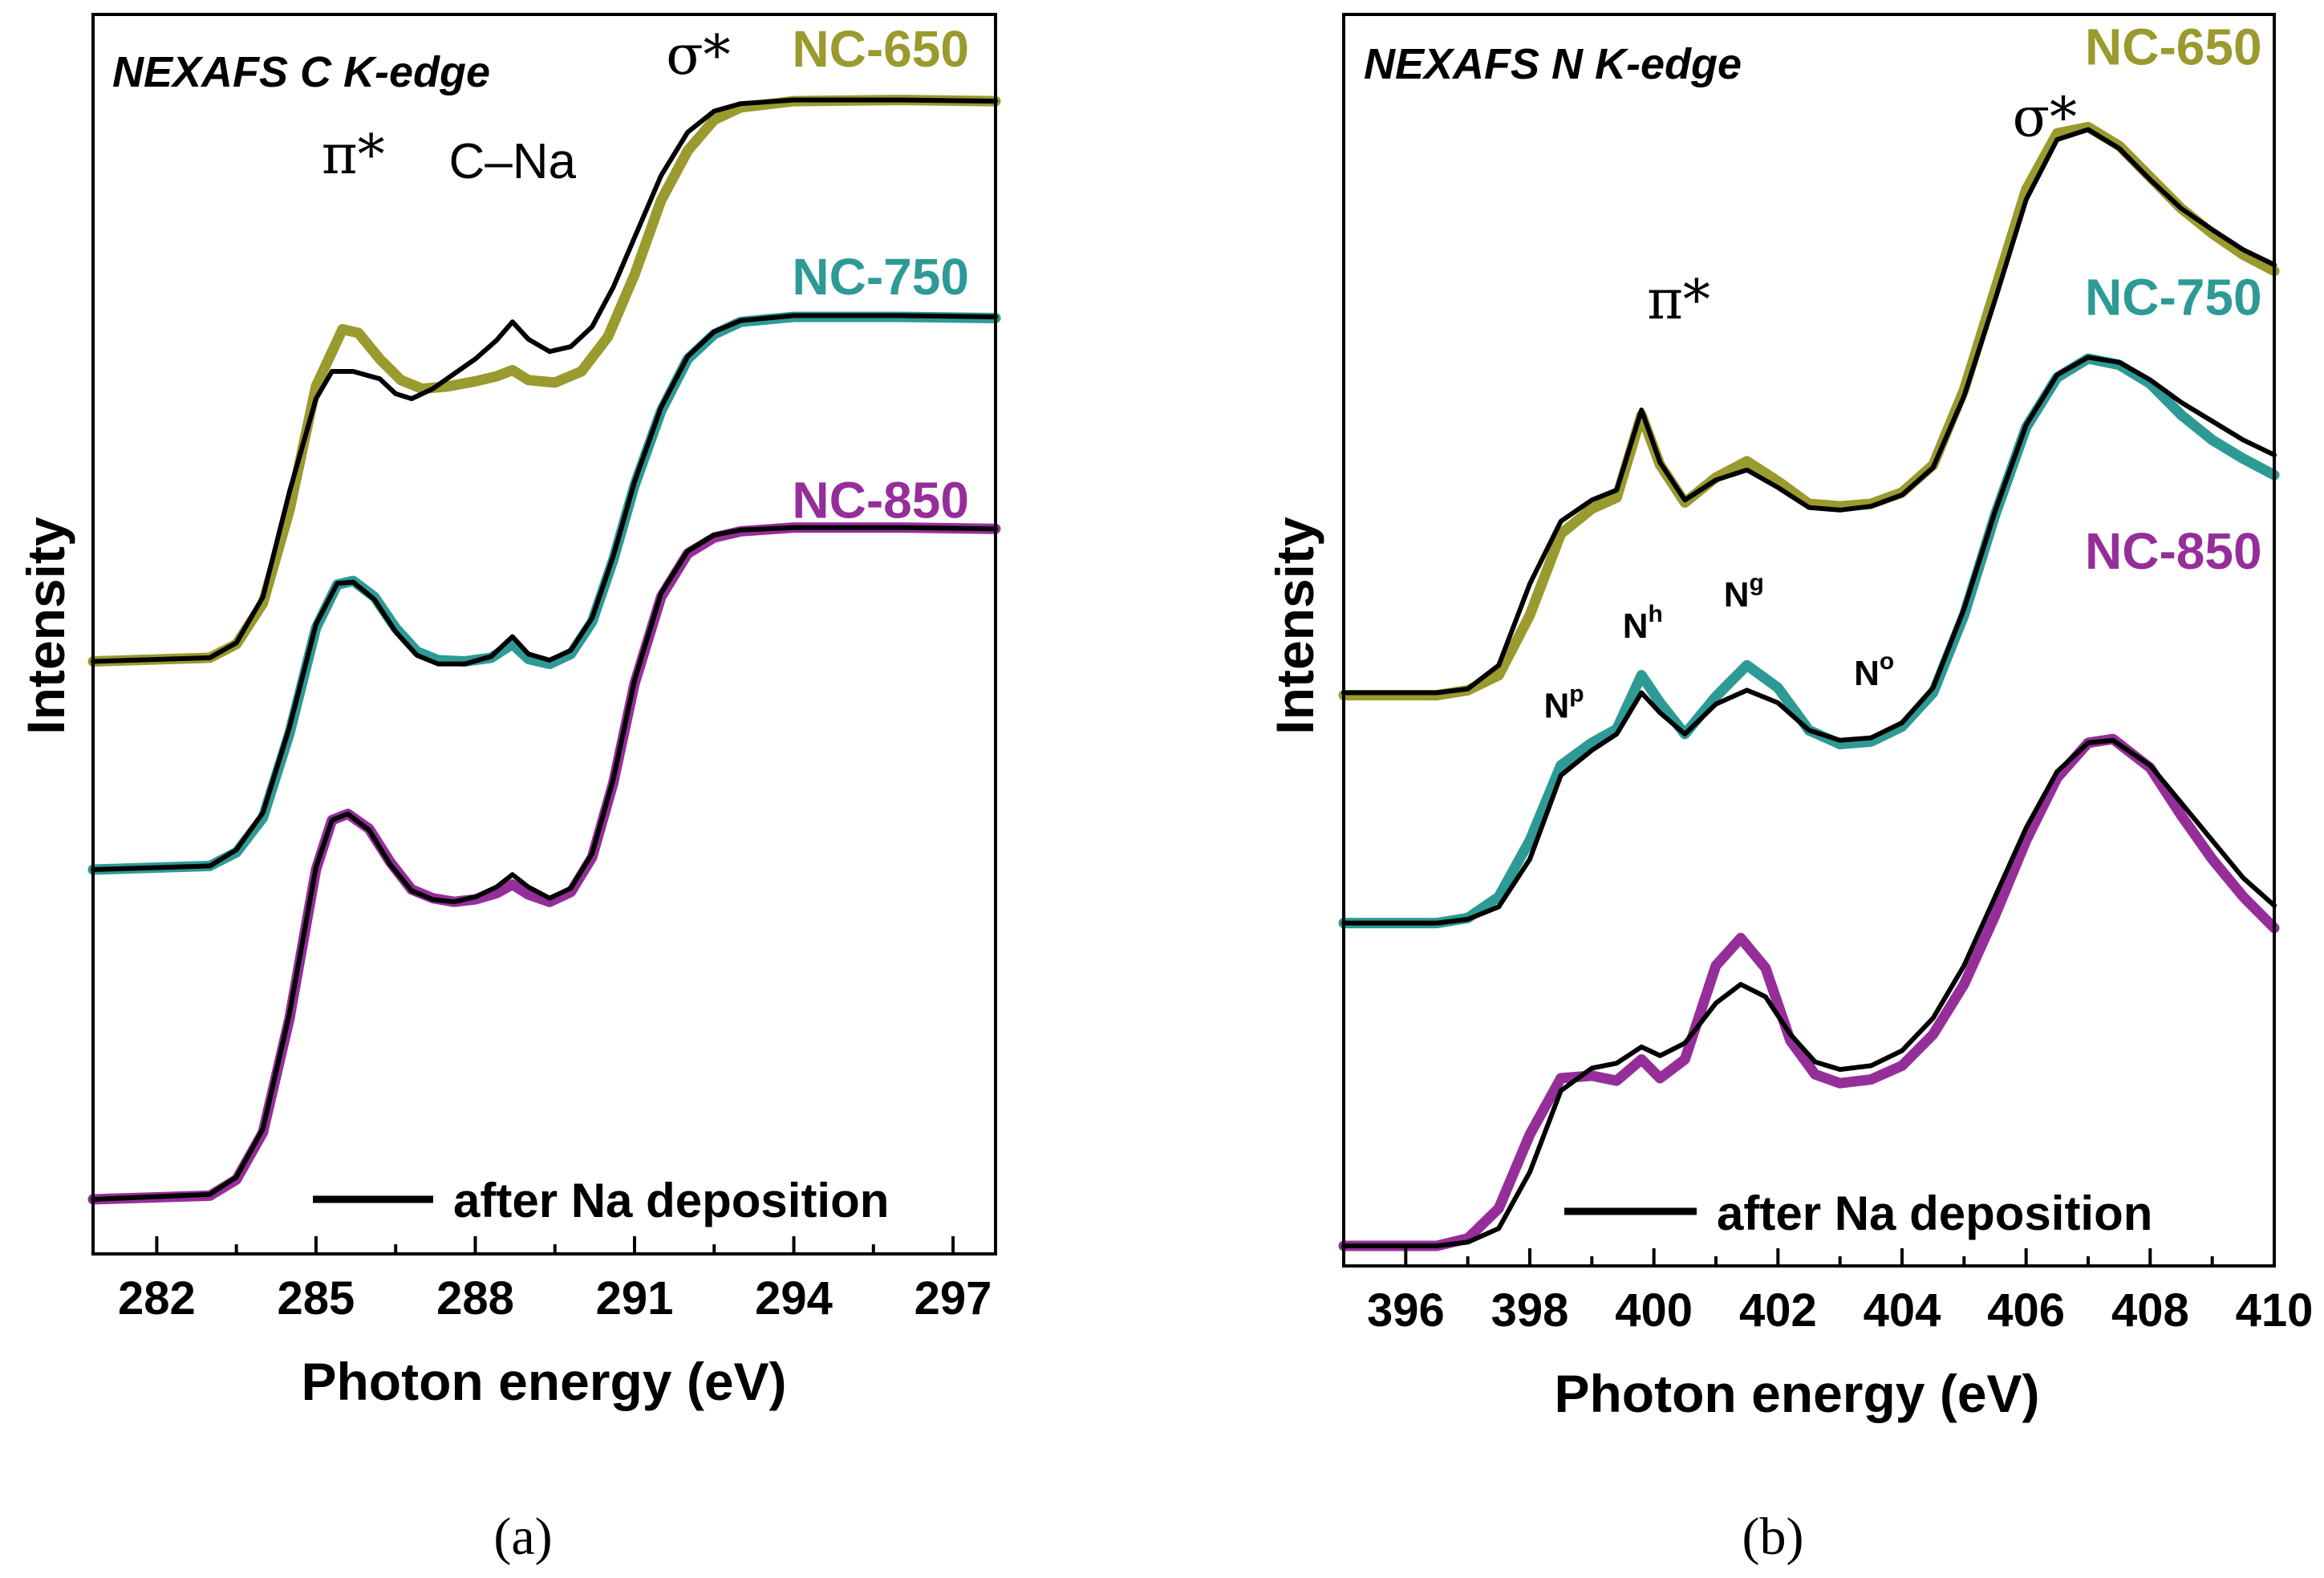 This screenshot has width=2324, height=1578. Describe the element at coordinates (475, 1298) in the screenshot. I see `x-tick-label: 288` at that location.